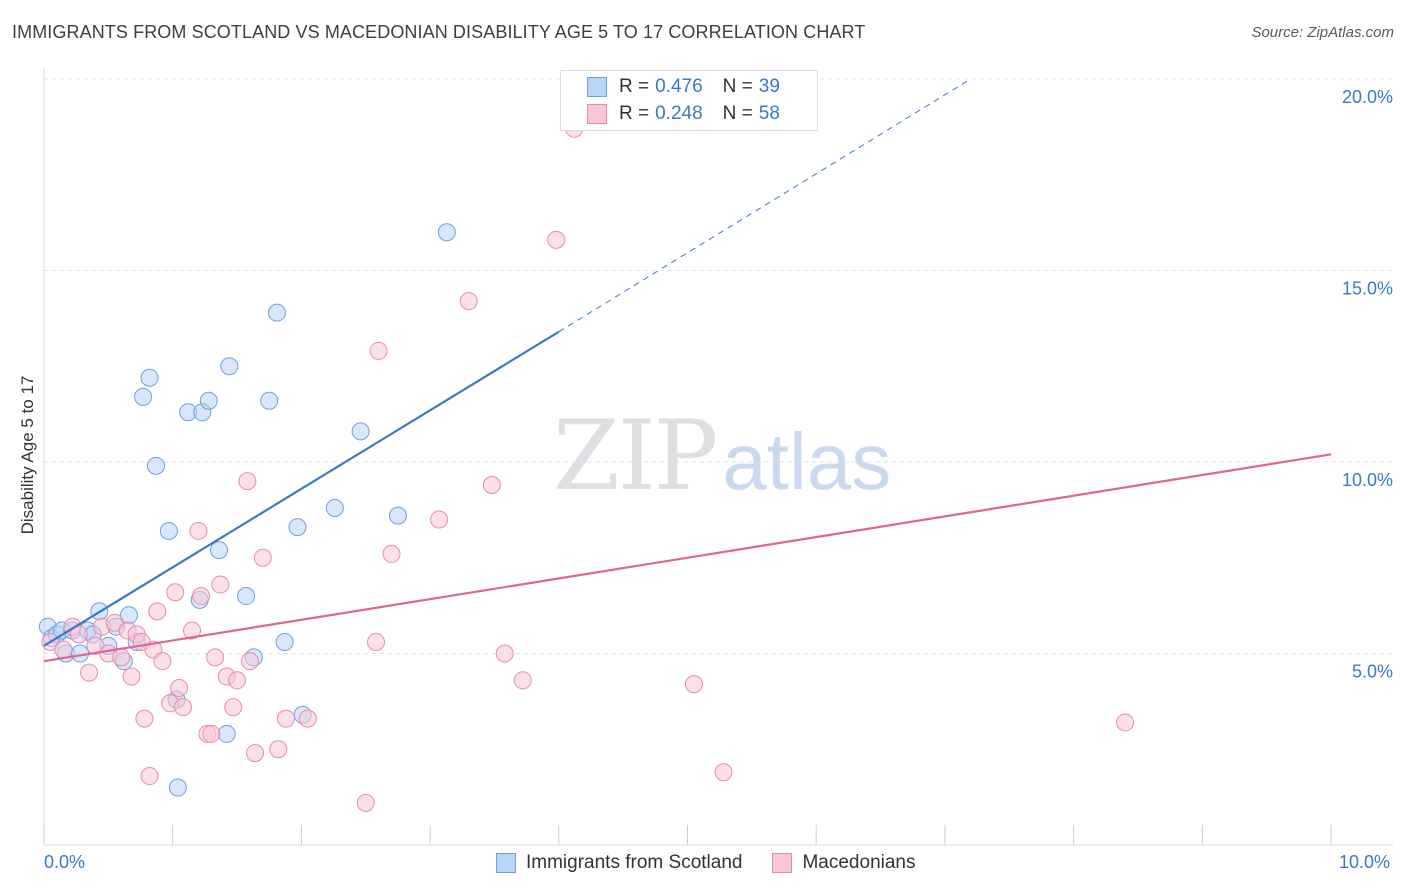 The width and height of the screenshot is (1406, 892). What do you see at coordinates (769, 113) in the screenshot?
I see `n-value: 58` at bounding box center [769, 113].